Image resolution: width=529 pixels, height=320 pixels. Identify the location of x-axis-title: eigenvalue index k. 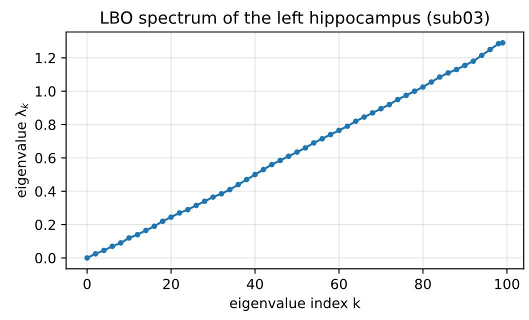
(295, 304).